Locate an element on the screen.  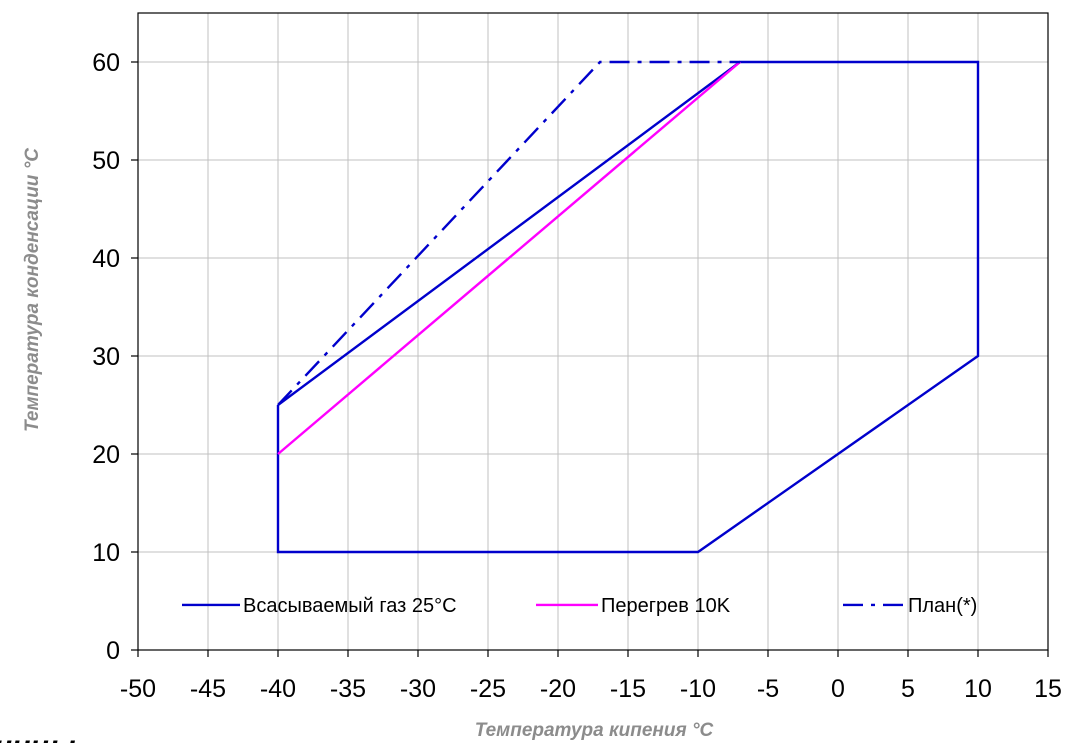
y-tick-label: 10 is located at coordinates (106, 553).